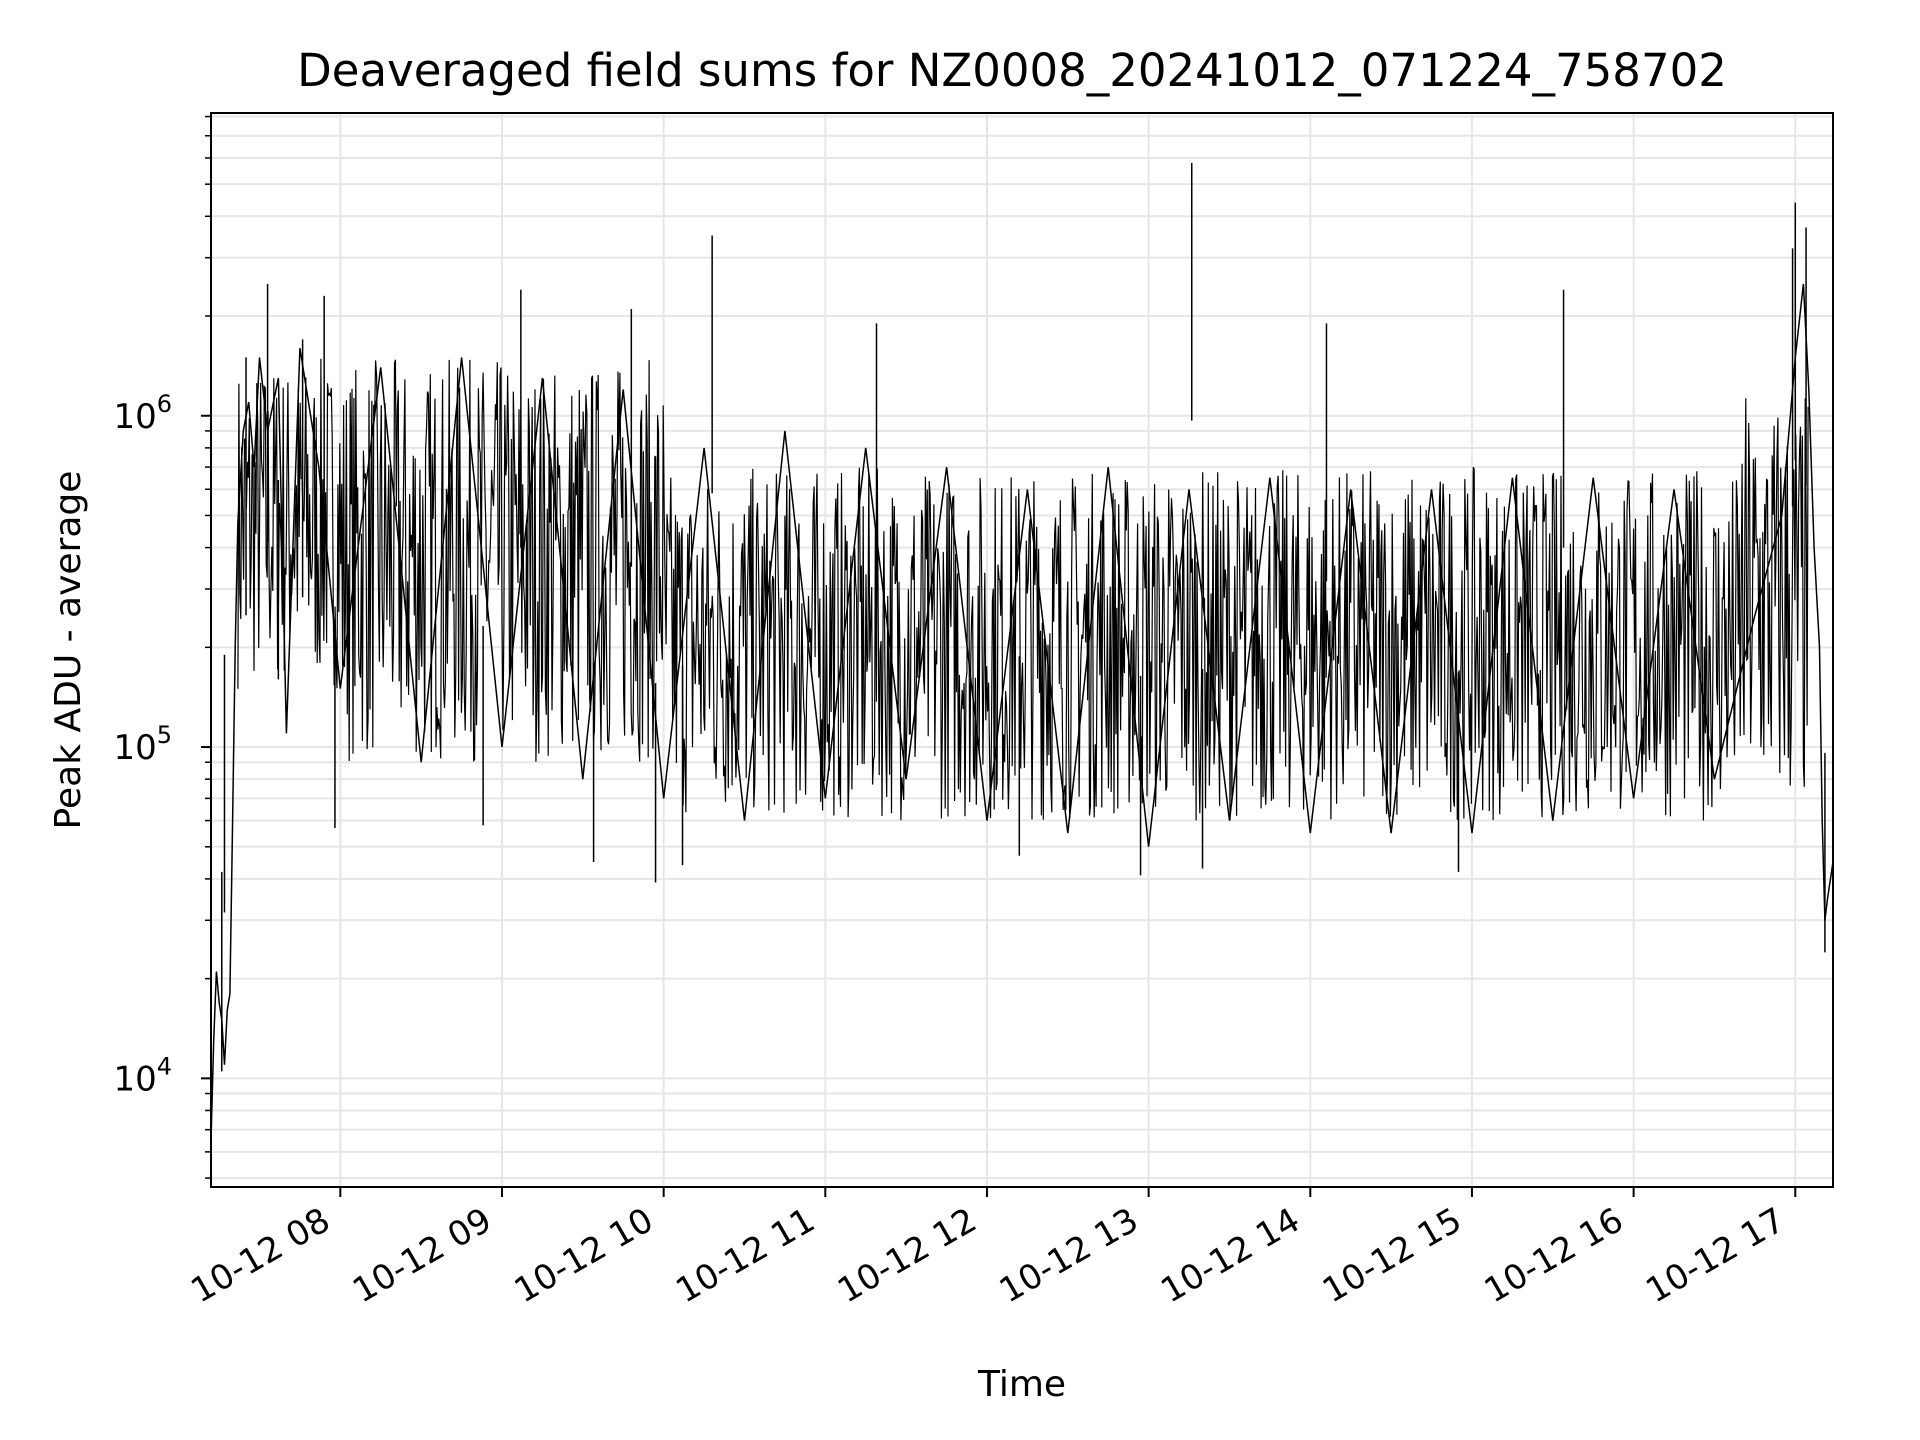 This screenshot has height=1440, width=1920. I want to click on x-tick-label: 10-12 16, so click(1554, 1255).